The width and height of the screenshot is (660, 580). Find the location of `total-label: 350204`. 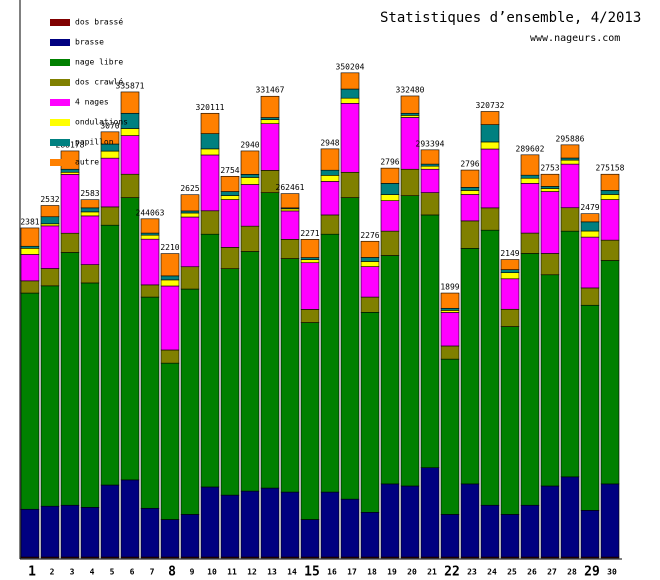

total-label: 350204 is located at coordinates (350, 66).